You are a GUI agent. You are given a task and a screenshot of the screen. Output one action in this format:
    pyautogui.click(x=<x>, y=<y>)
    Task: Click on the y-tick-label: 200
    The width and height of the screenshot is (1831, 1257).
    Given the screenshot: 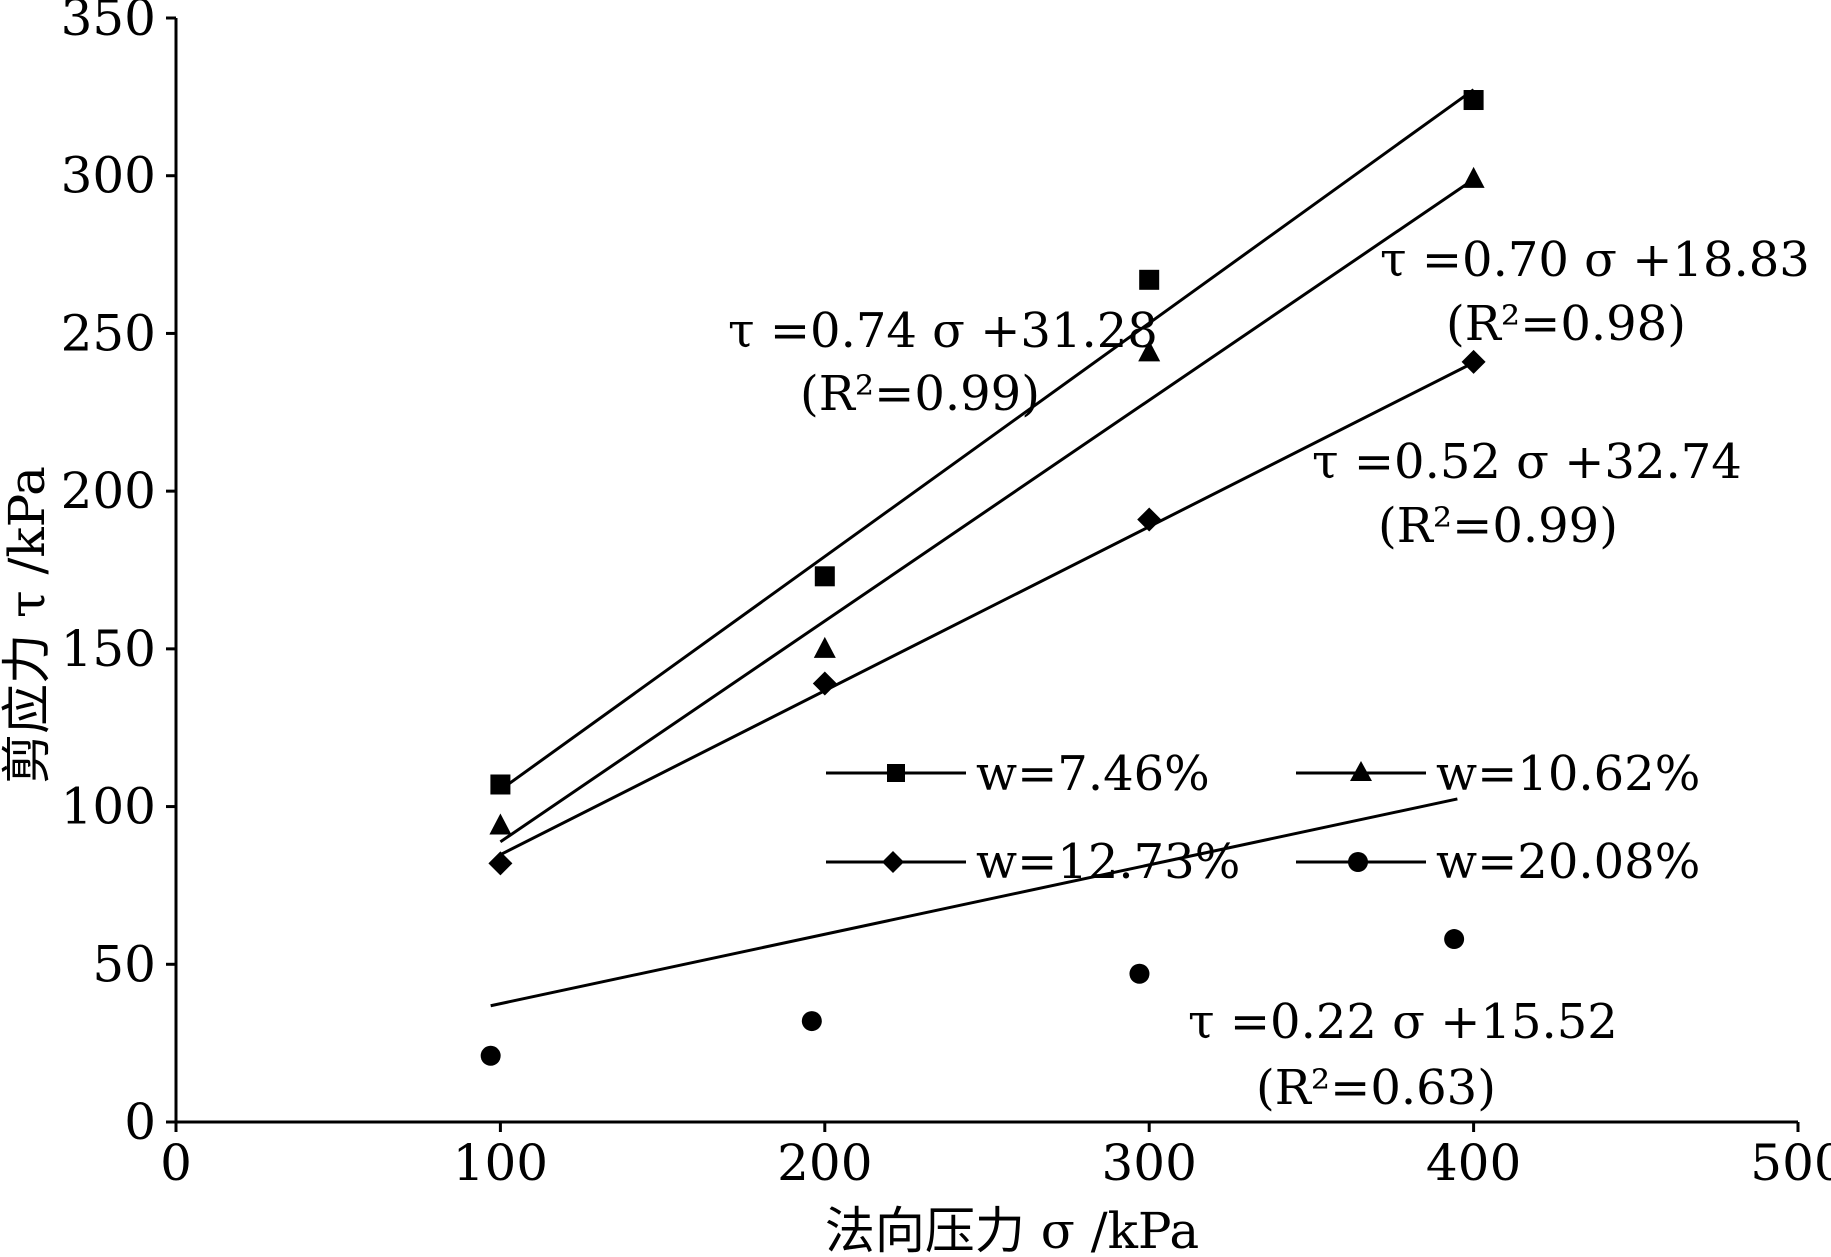 What is the action you would take?
    pyautogui.click(x=108, y=491)
    